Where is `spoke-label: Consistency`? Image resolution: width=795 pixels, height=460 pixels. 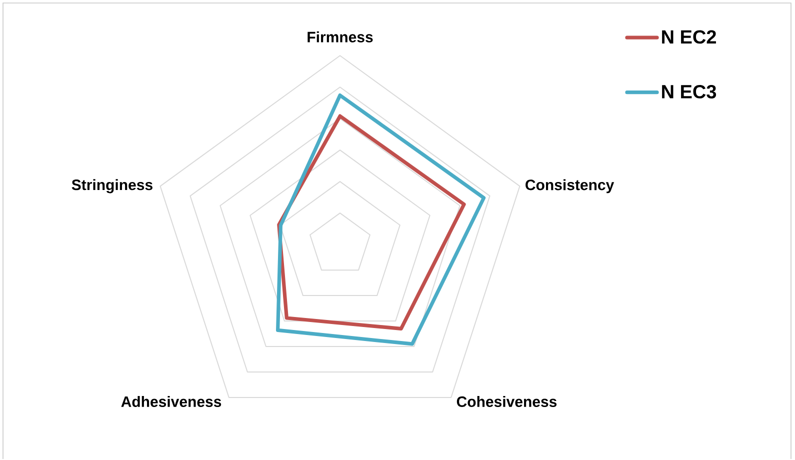 spoke-label: Consistency is located at coordinates (570, 186).